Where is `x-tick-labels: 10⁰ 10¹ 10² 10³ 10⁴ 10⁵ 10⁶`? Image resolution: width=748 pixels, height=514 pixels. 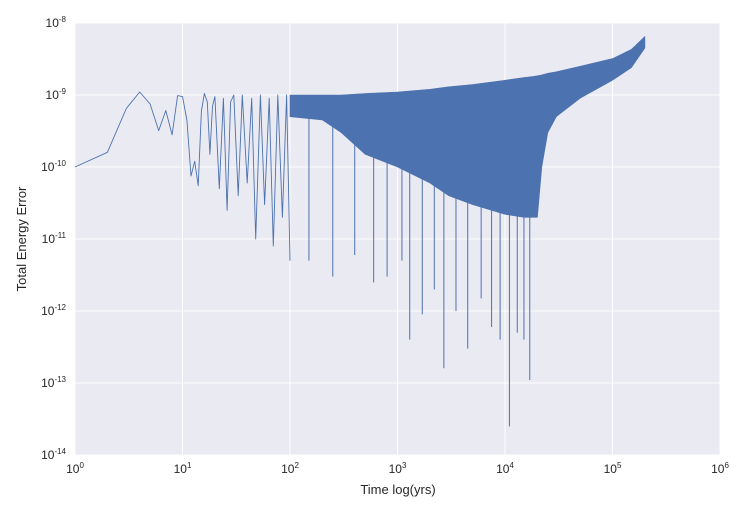
x-tick-labels: 10⁰ 10¹ 10² 10³ 10⁴ 10⁵ 10⁶ is located at coordinates (397, 468).